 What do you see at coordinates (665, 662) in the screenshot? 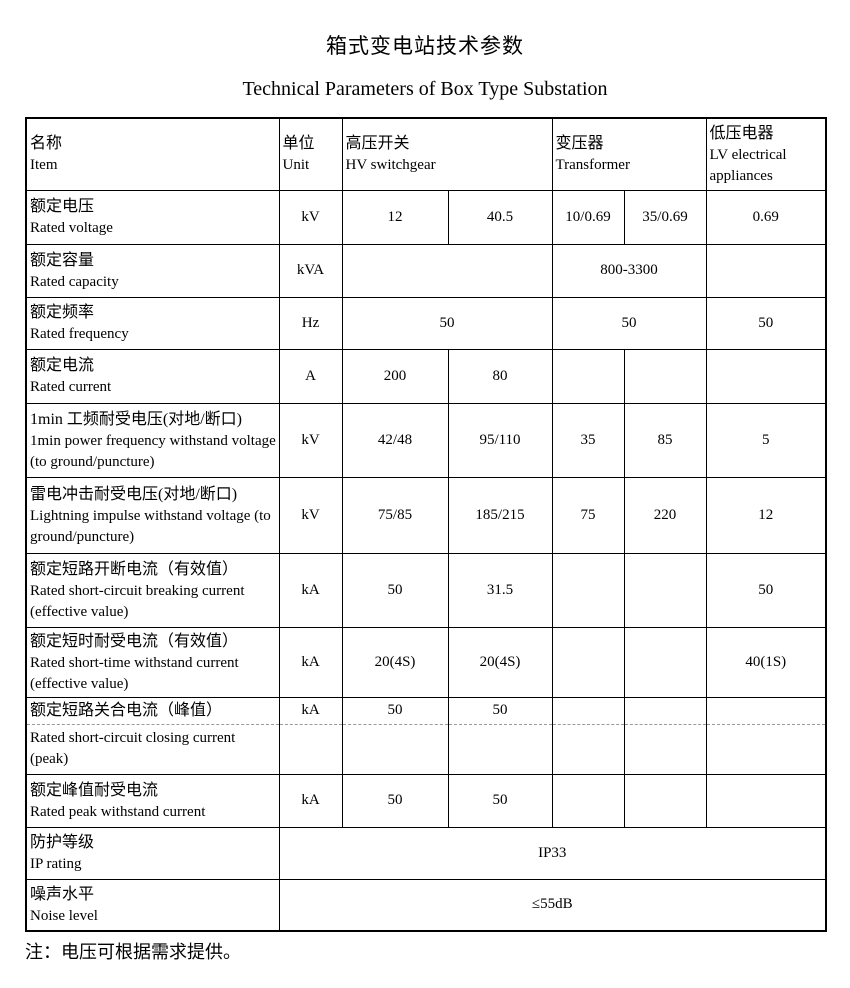
I see `short-time-withstand-tr2-cell` at bounding box center [665, 662].